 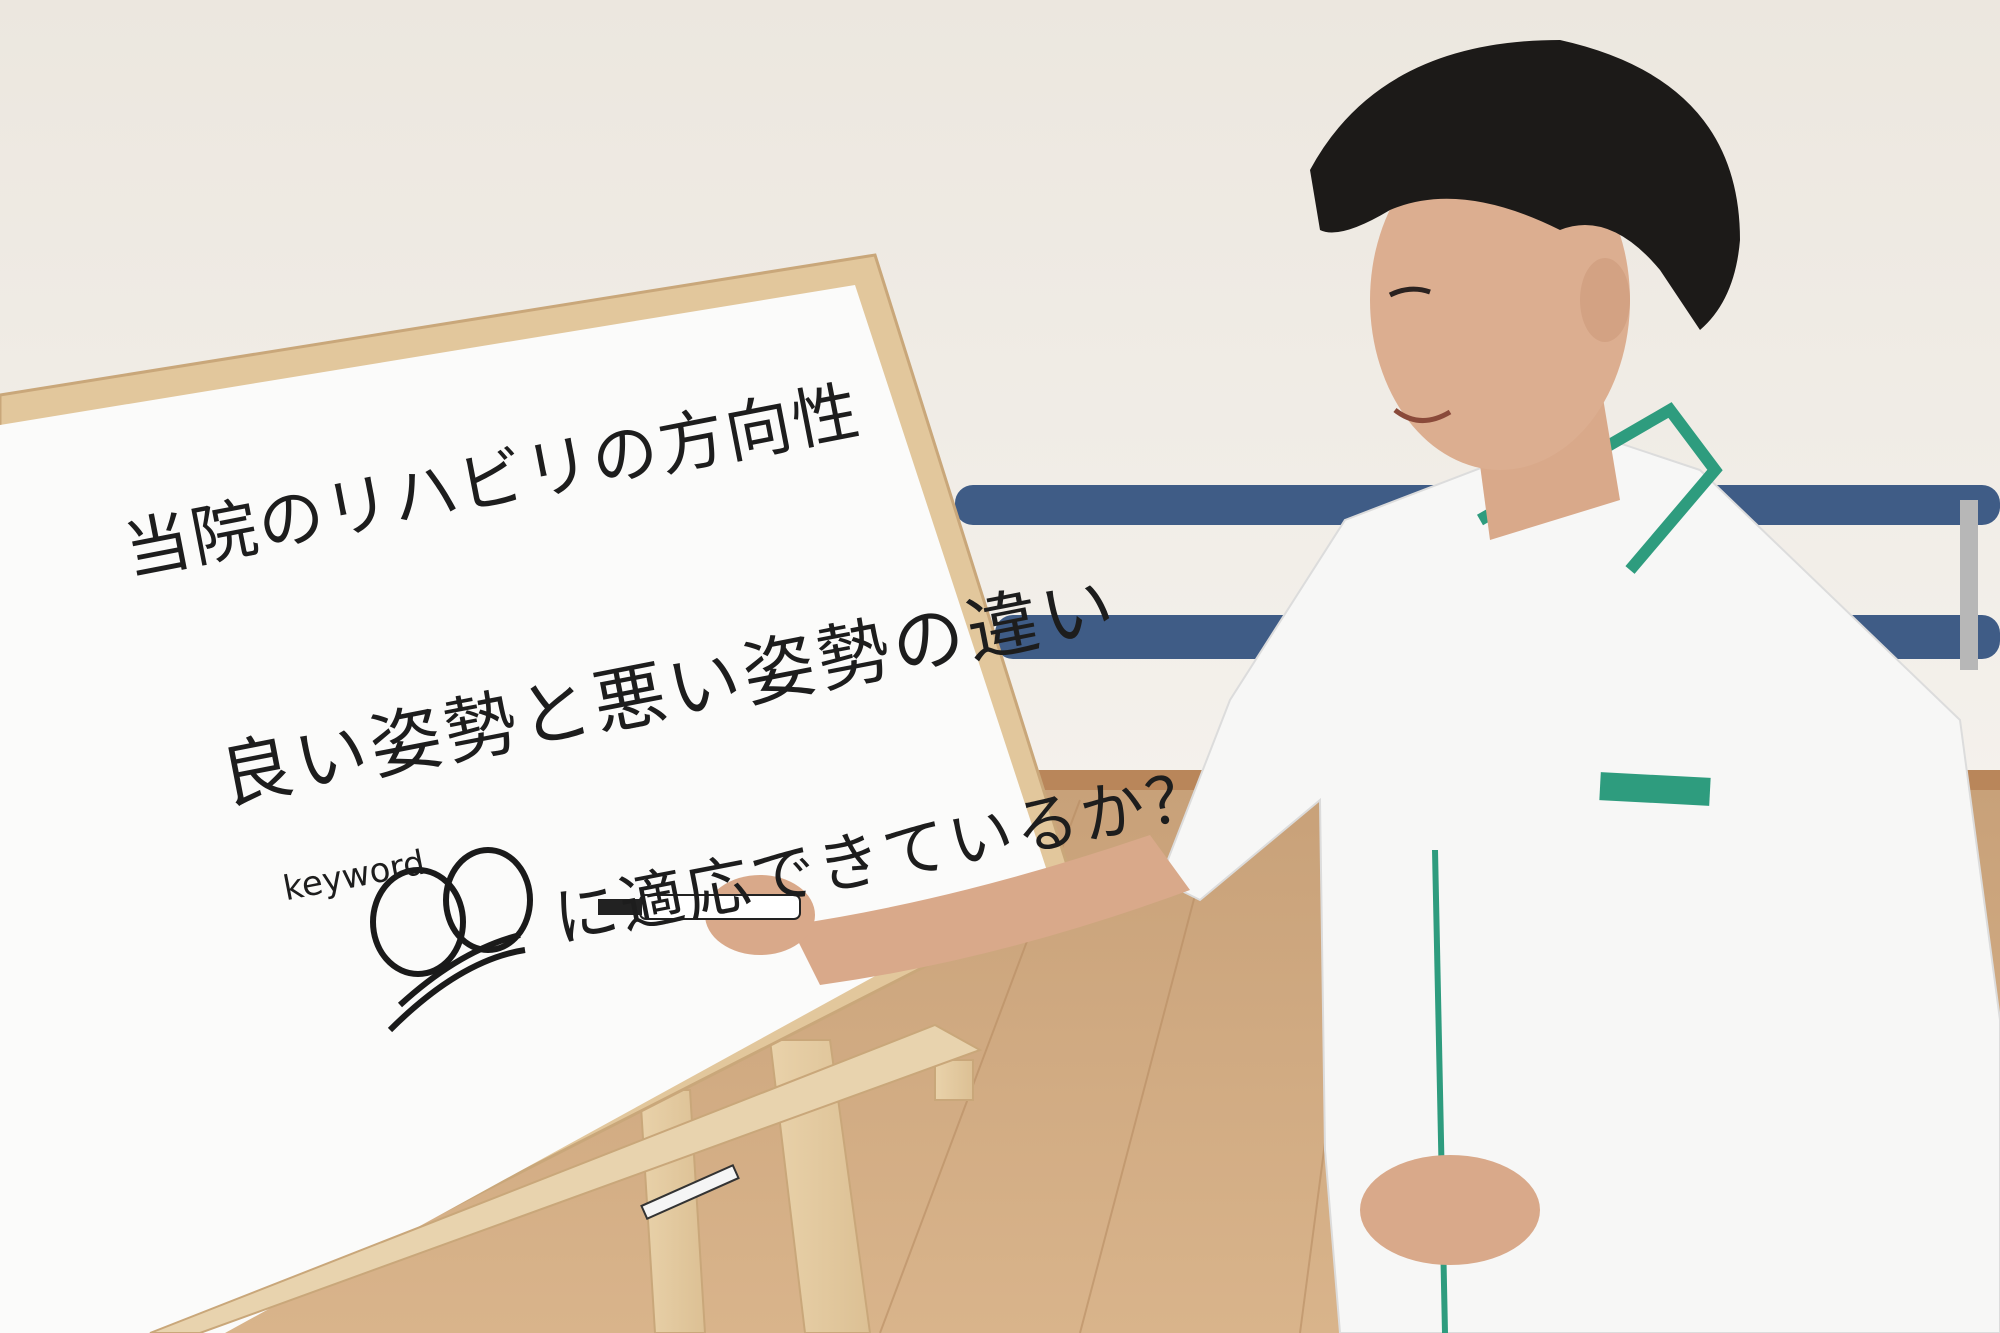 What do you see at coordinates (566, 1178) in the screenshot?
I see `marker-tray` at bounding box center [566, 1178].